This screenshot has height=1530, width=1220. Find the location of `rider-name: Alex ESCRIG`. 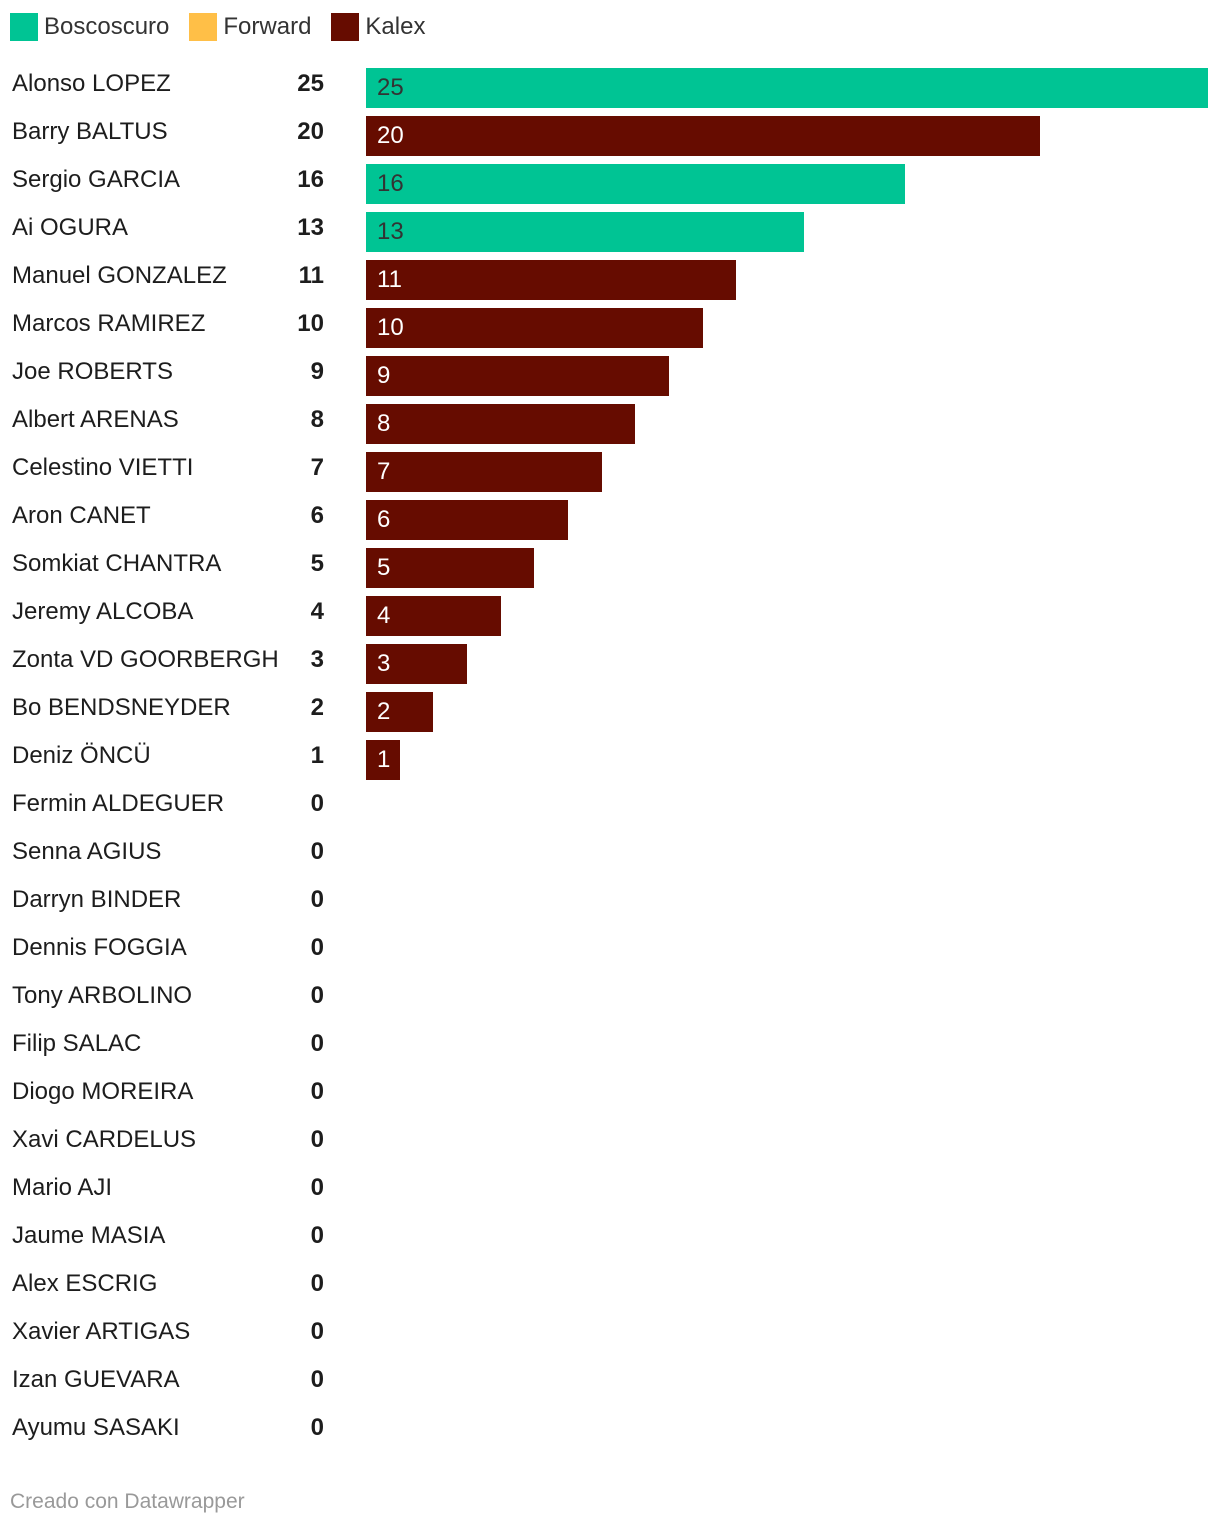

rider-name: Alex ESCRIG is located at coordinates (85, 1283).